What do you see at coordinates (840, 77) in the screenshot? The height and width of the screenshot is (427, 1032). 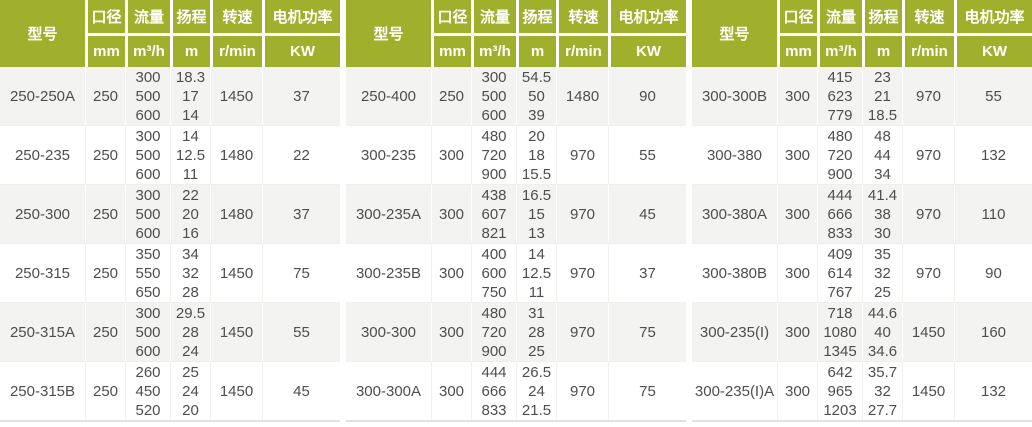 I see `flow-value: 415` at bounding box center [840, 77].